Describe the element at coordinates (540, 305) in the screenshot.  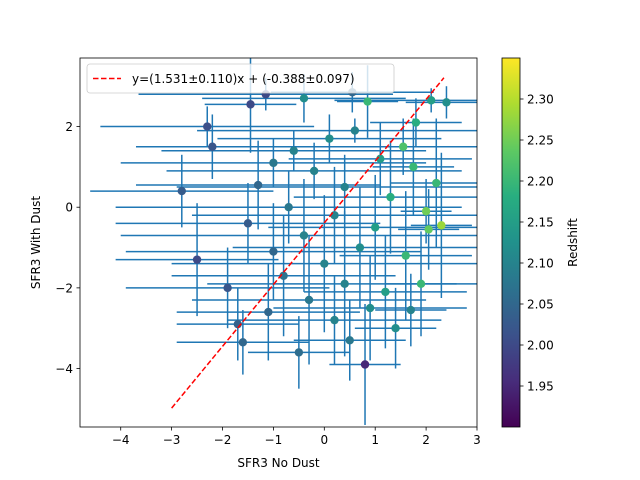
I see `colorbar-tick-label: 2.05` at that location.